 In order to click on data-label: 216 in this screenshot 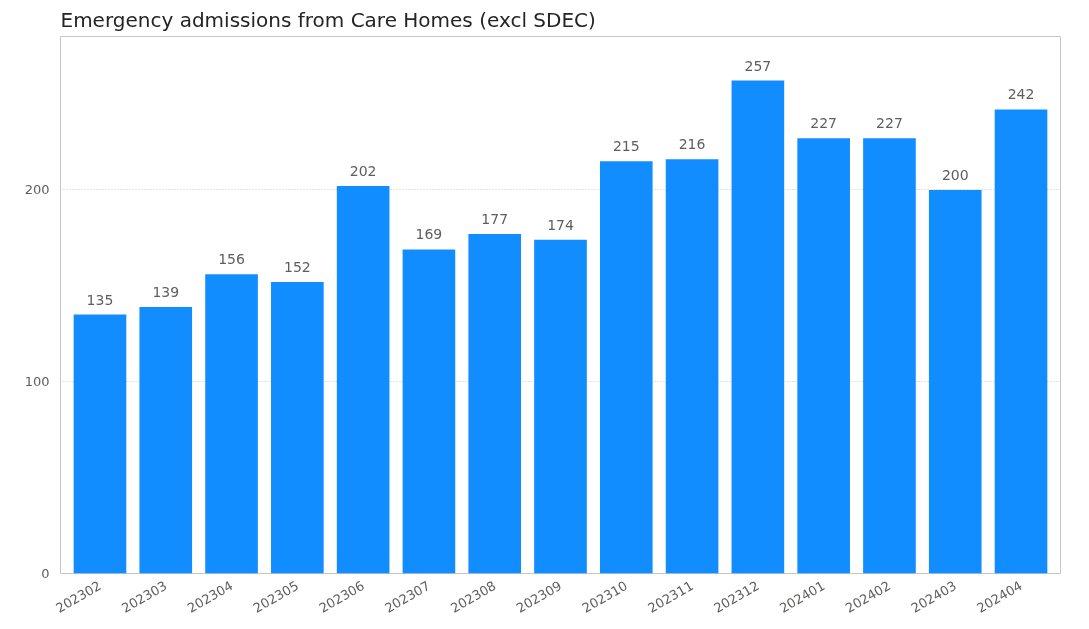, I will do `click(692, 144)`.